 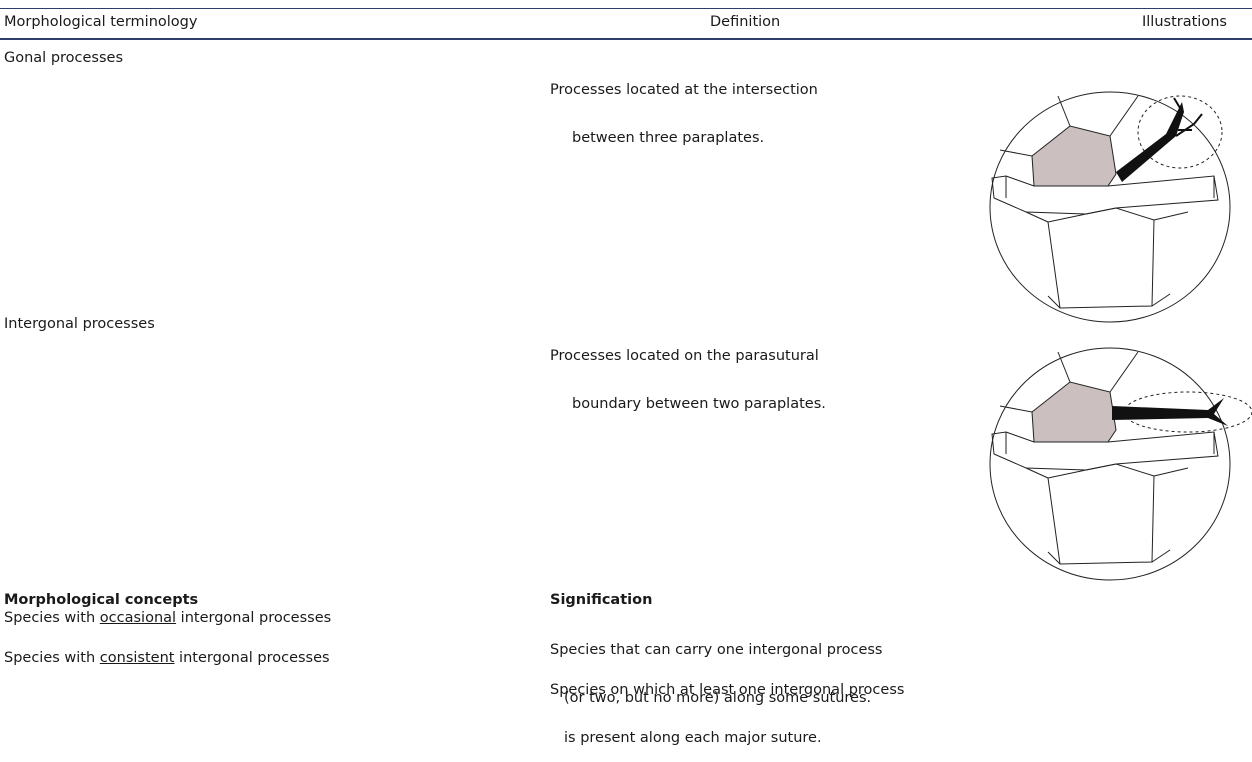 What do you see at coordinates (1120, 464) in the screenshot?
I see `intergonal-illustration` at bounding box center [1120, 464].